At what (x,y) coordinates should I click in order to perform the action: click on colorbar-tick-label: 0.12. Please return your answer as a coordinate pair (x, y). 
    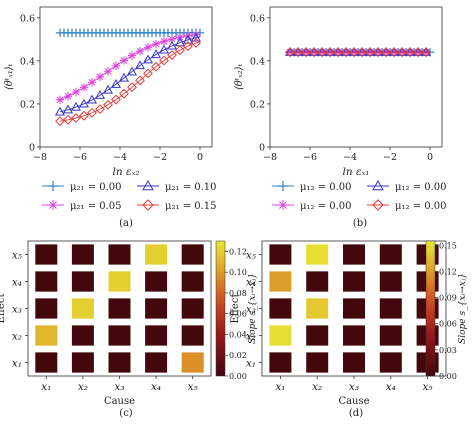
    Looking at the image, I should click on (238, 251).